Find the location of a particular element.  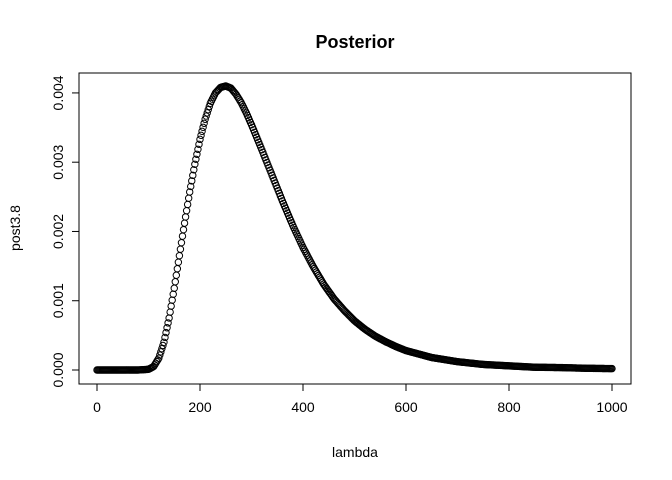

x-tick-label: 600 is located at coordinates (406, 407).